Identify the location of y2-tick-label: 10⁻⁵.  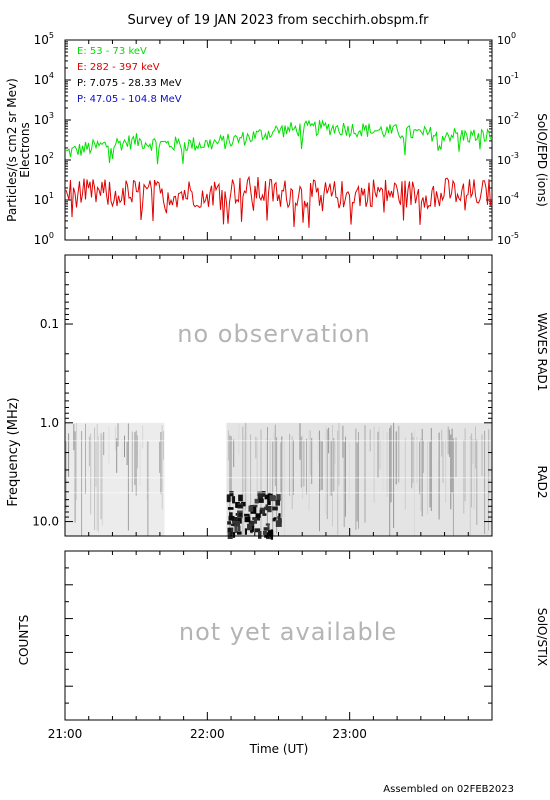
(508, 239).